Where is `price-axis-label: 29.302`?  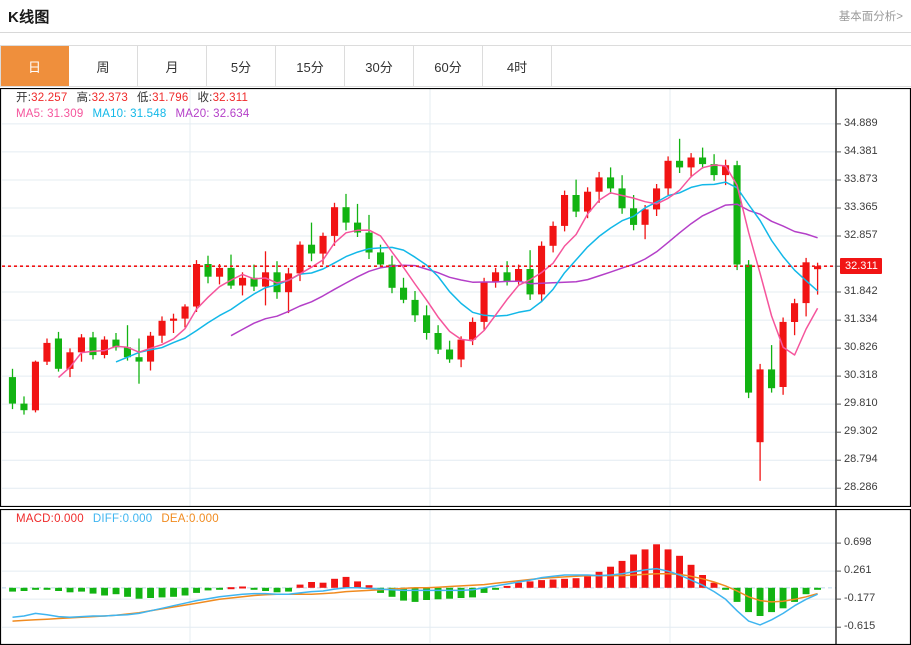 price-axis-label: 29.302 is located at coordinates (861, 431).